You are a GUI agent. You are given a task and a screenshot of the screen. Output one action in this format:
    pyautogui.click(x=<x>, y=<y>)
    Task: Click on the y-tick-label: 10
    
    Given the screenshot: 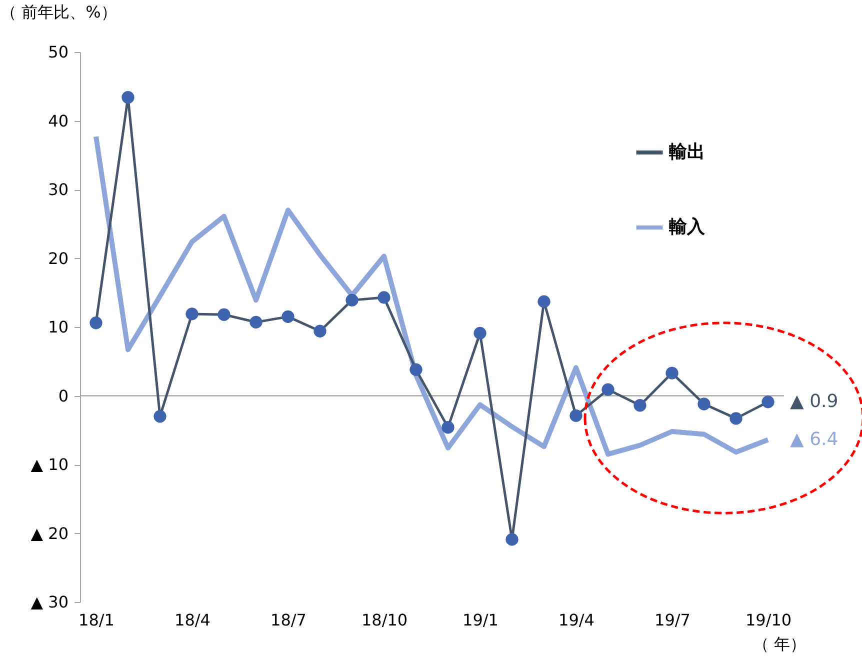 What is the action you would take?
    pyautogui.click(x=58, y=327)
    